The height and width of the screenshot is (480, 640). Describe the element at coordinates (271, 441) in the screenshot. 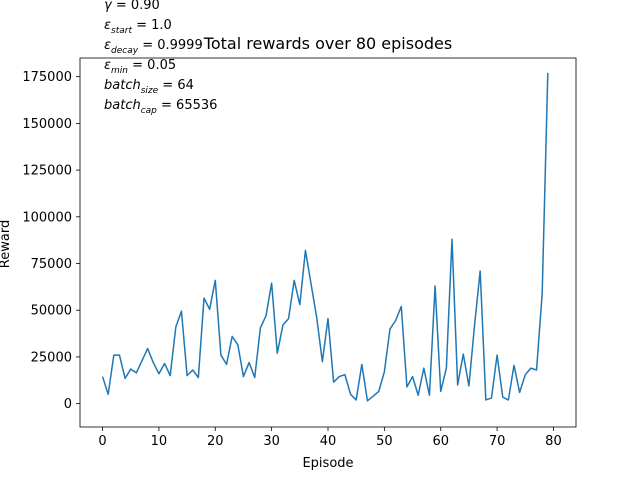

I see `x-tick-label: 30` at that location.